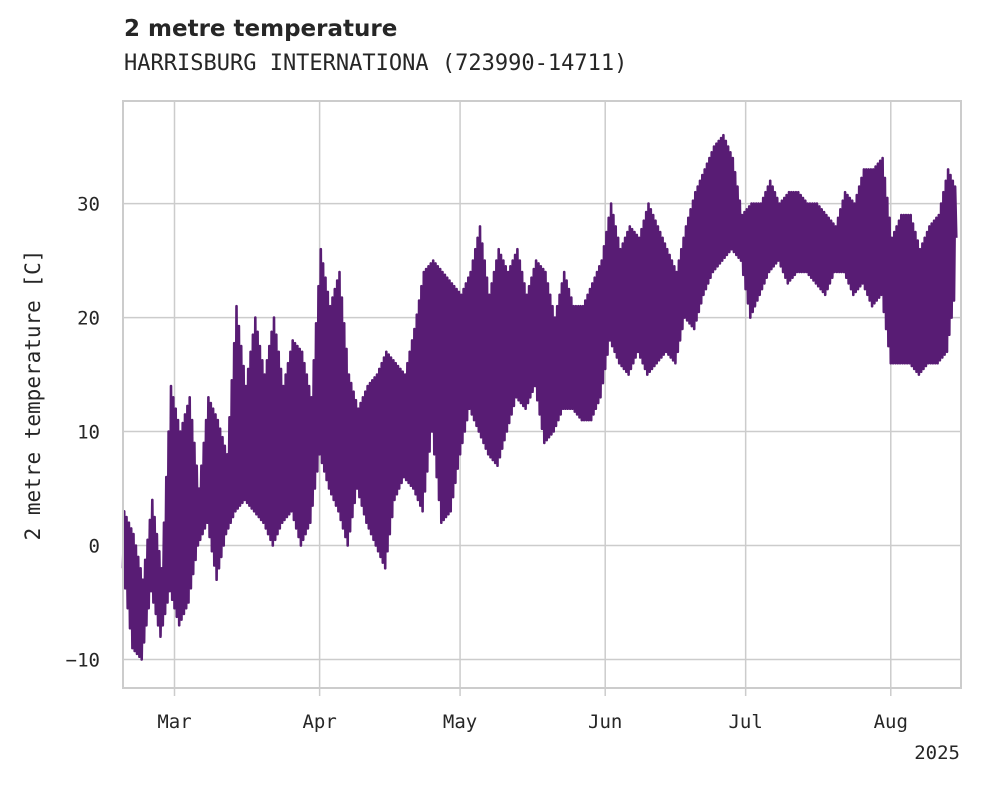 The image size is (981, 785). I want to click on x-tick-label: Jun, so click(605, 722).